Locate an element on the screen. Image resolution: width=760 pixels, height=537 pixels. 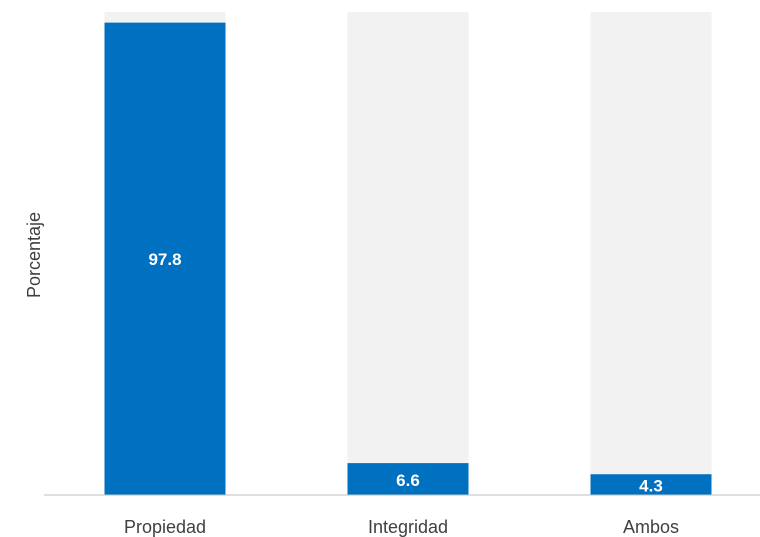
bar-background-integridad is located at coordinates (408, 253).